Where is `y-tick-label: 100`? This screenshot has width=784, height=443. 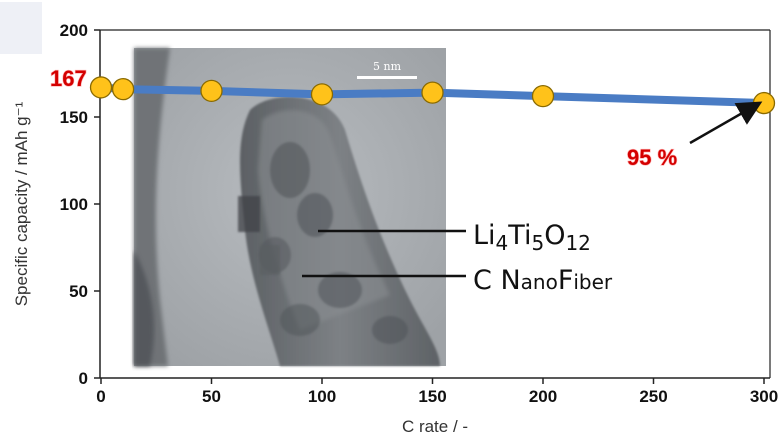 y-tick-label: 100 is located at coordinates (74, 204).